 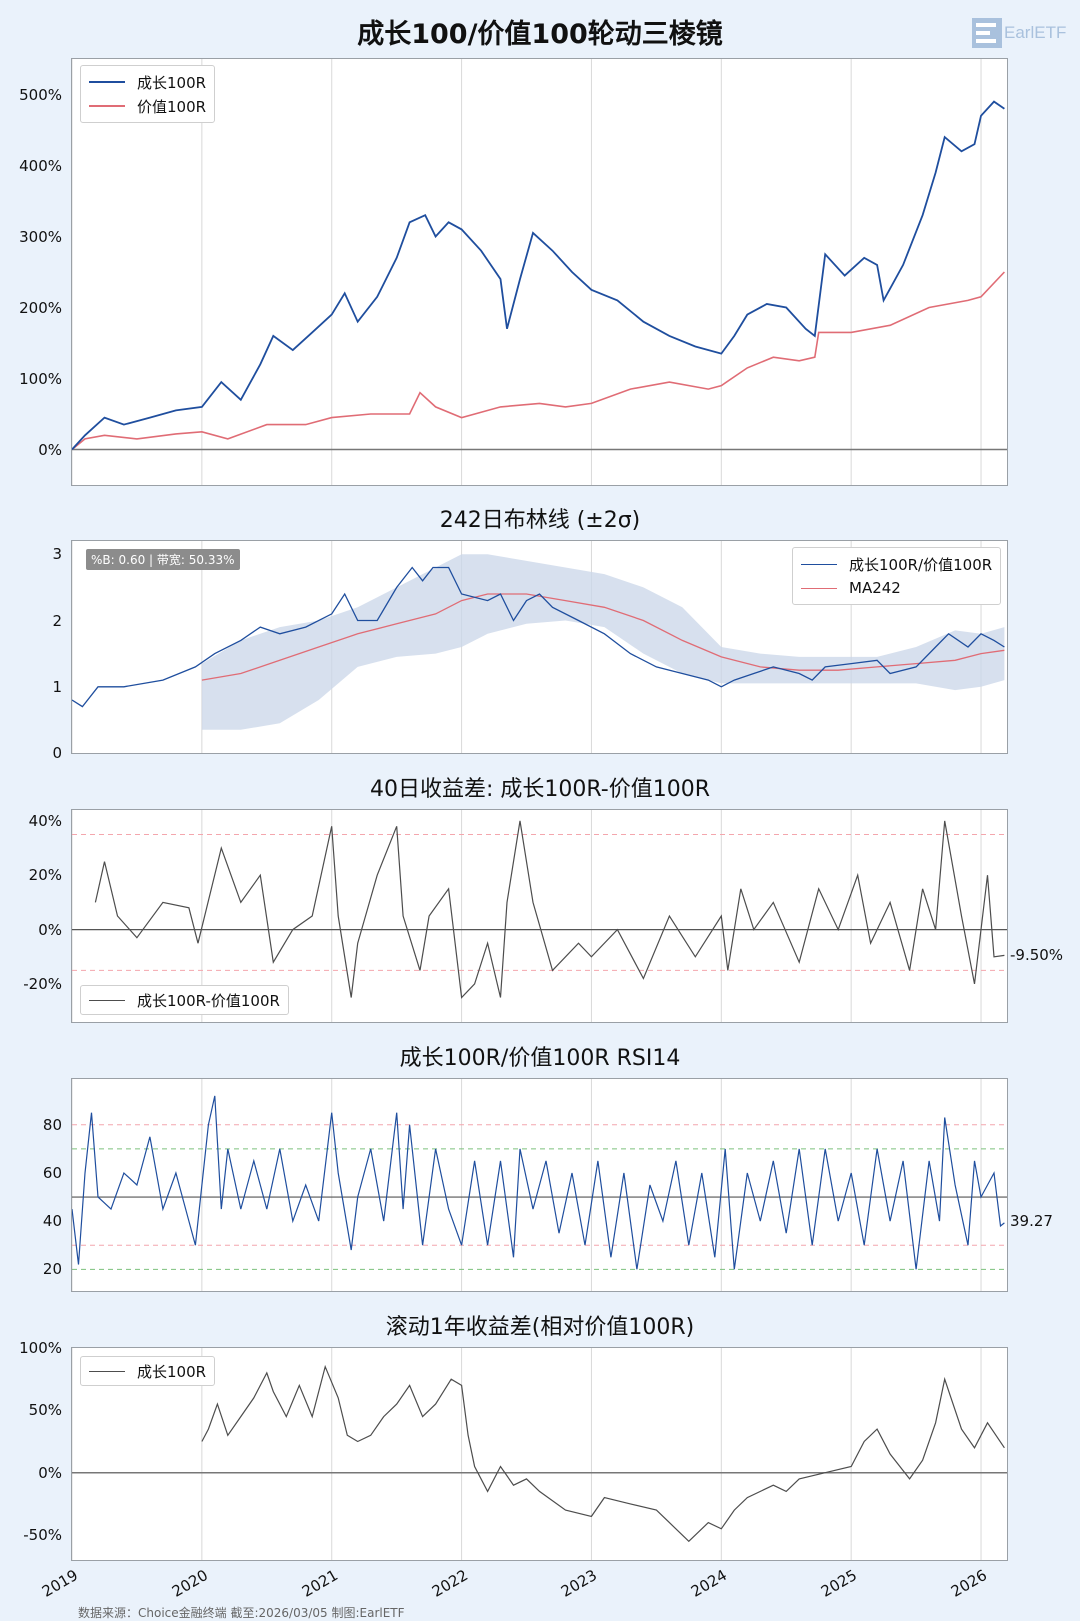 I want to click on y-tick-label: 2, so click(x=57, y=620).